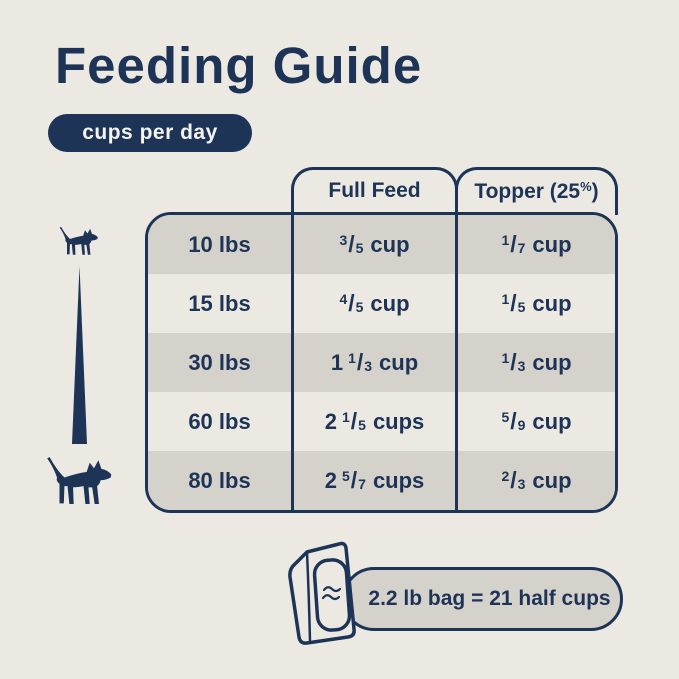 This screenshot has height=679, width=679. I want to click on kibble-bag-icon, so click(319, 595).